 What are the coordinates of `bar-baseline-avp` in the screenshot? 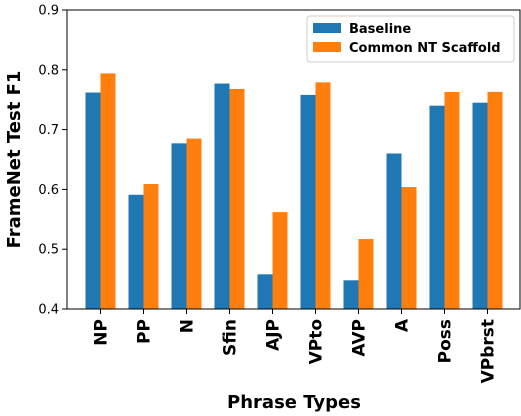 It's located at (351, 294).